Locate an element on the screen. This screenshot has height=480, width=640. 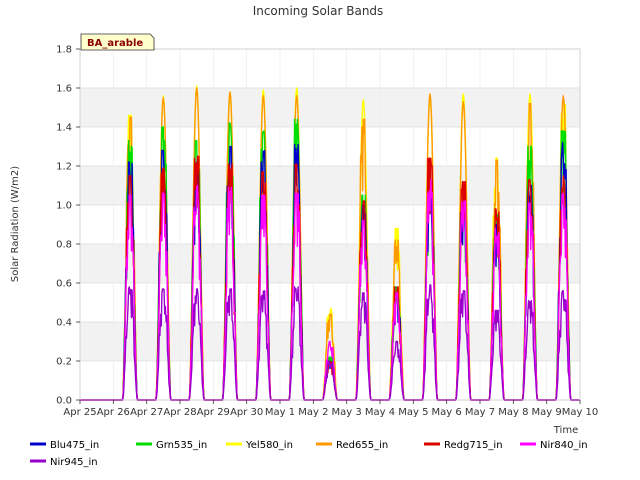
x-axis-label: Time is located at coordinates (565, 430).